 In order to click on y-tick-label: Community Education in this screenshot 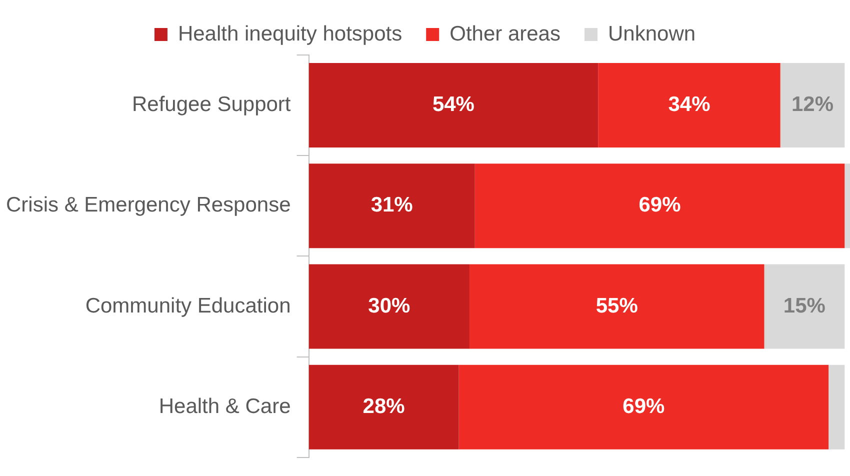, I will do `click(188, 306)`.